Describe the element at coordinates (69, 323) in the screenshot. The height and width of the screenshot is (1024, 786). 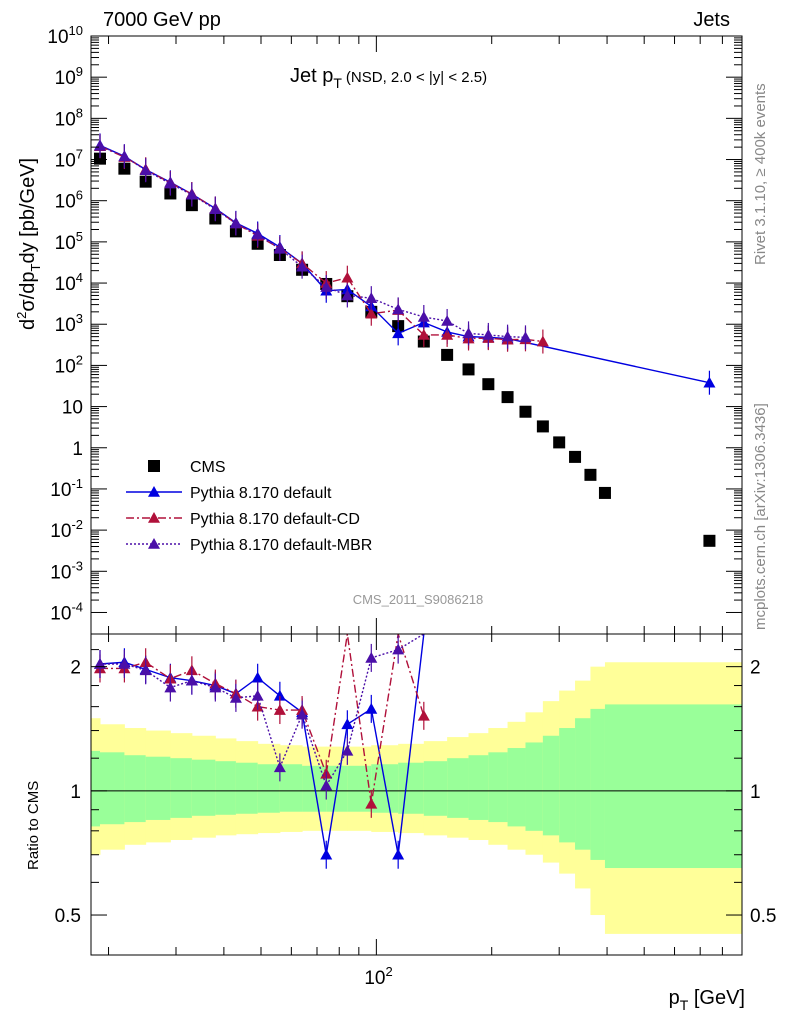
I see `upper-y-tick-label: 10³` at that location.